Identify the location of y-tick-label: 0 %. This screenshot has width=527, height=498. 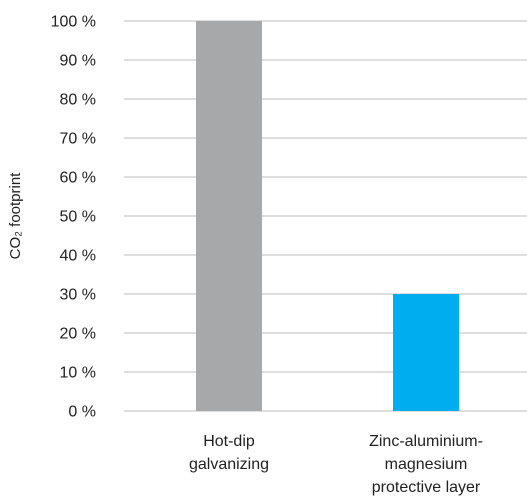
(82, 412).